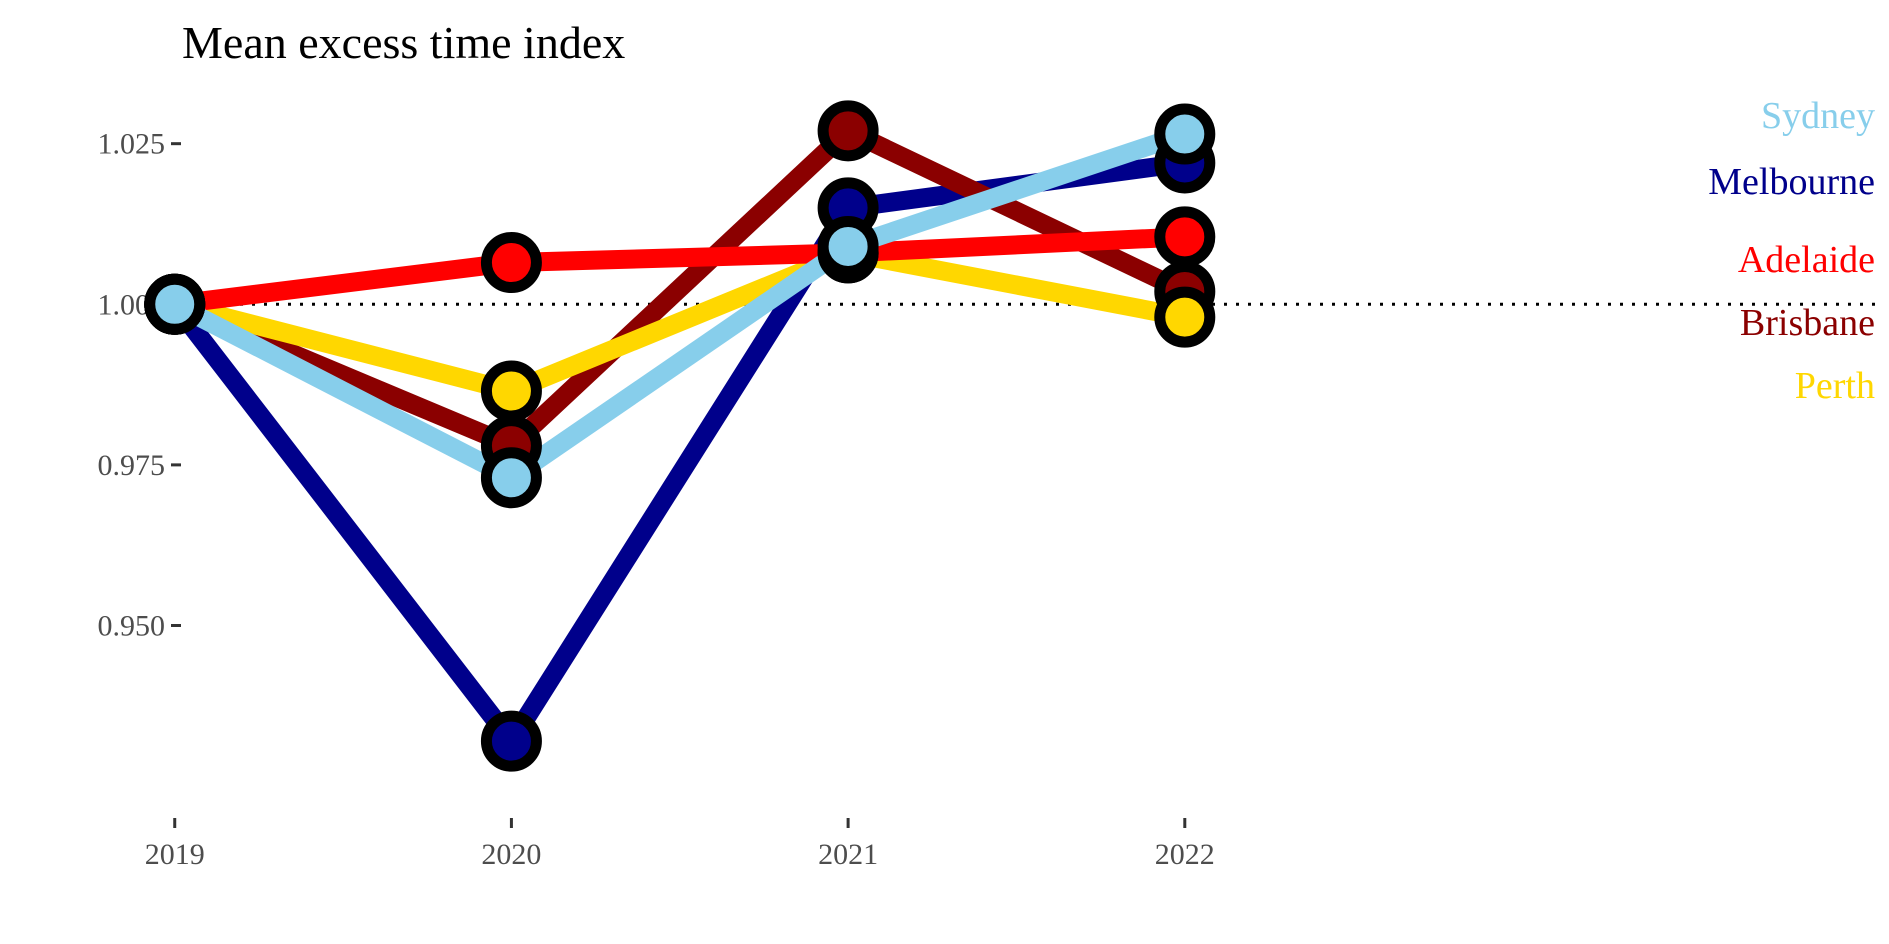 The height and width of the screenshot is (944, 1889). I want to click on data-point-sydney-2022, so click(1185, 134).